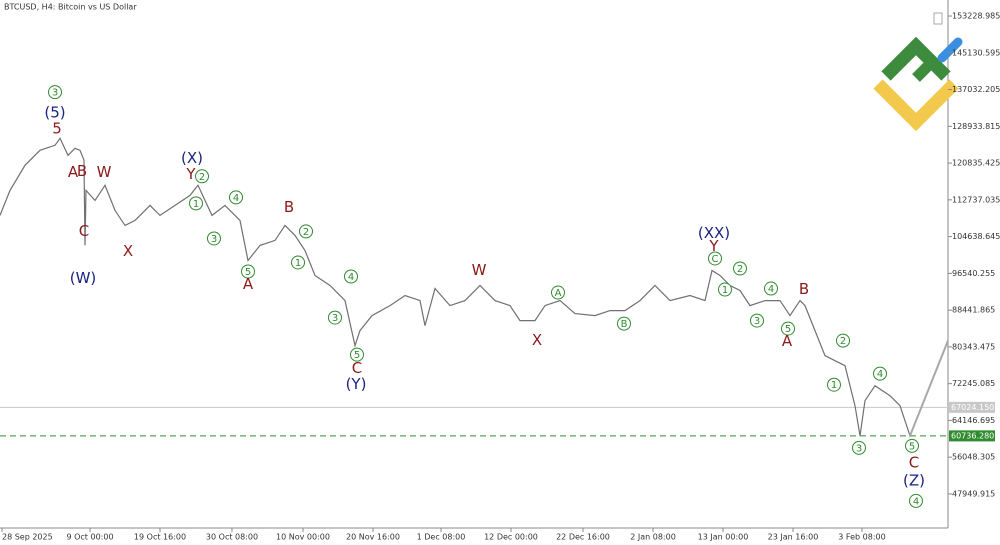 The image size is (1000, 545). I want to click on y-tick-label: 112737.035, so click(976, 199).